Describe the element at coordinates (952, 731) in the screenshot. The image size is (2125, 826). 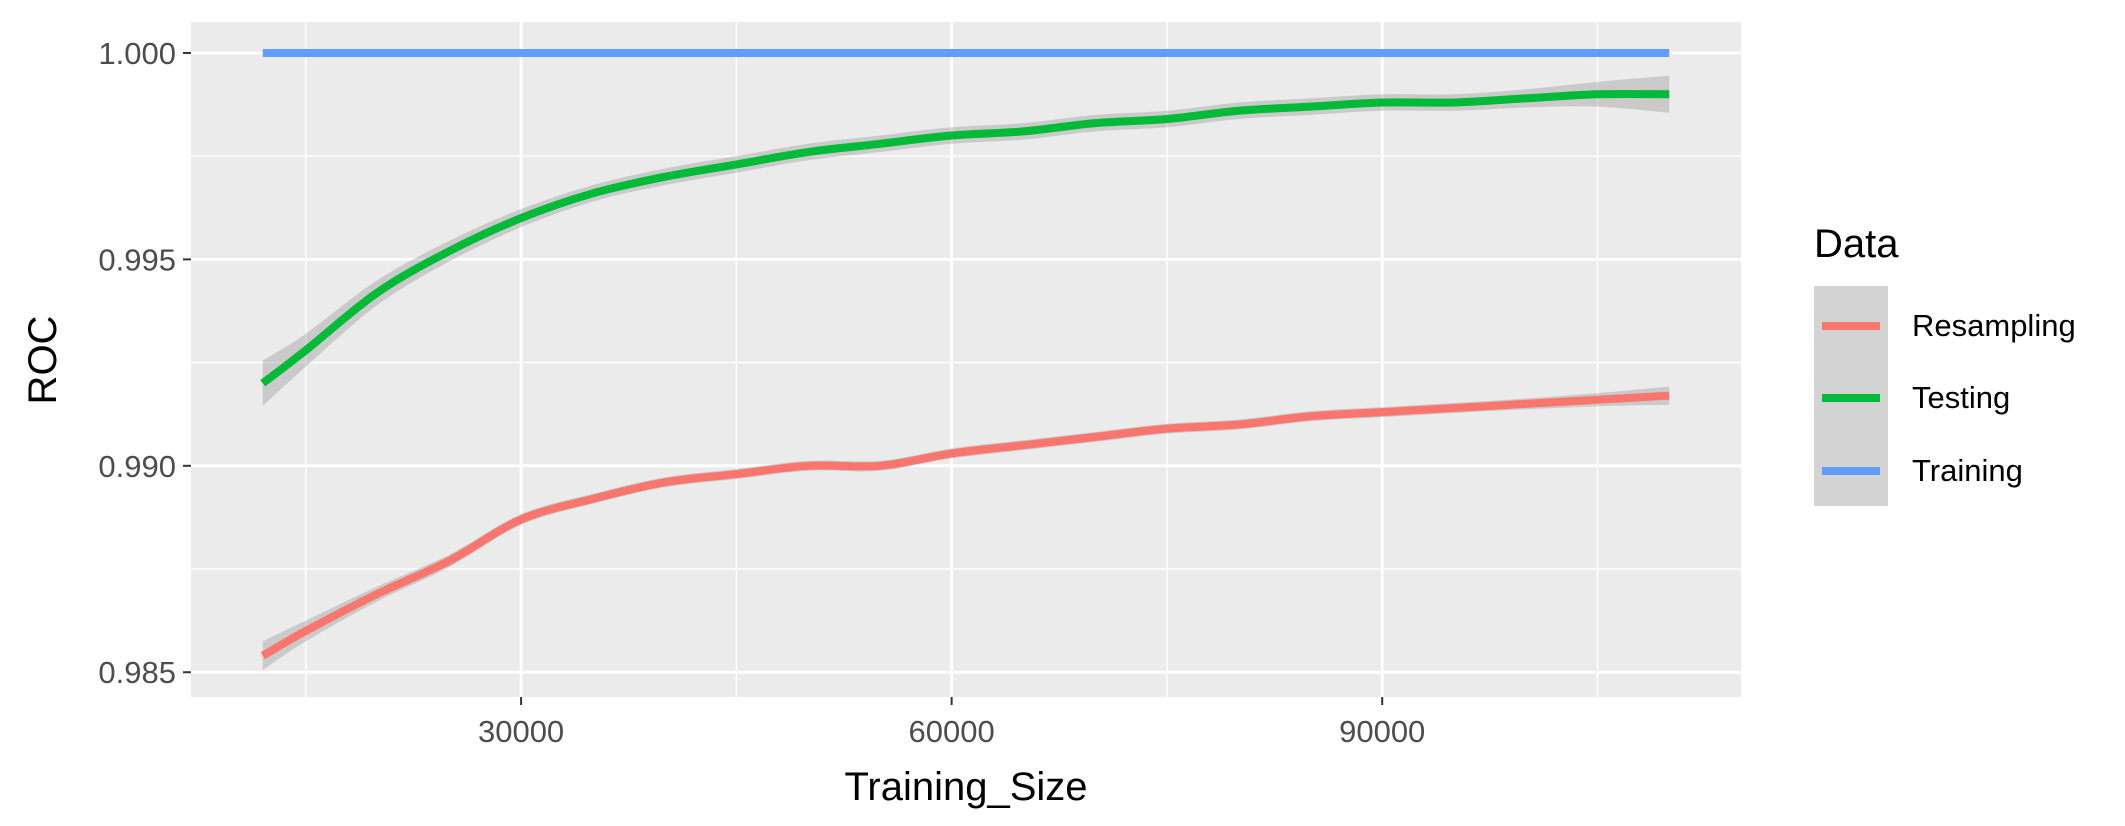
I see `x-tick-label: 60000` at that location.